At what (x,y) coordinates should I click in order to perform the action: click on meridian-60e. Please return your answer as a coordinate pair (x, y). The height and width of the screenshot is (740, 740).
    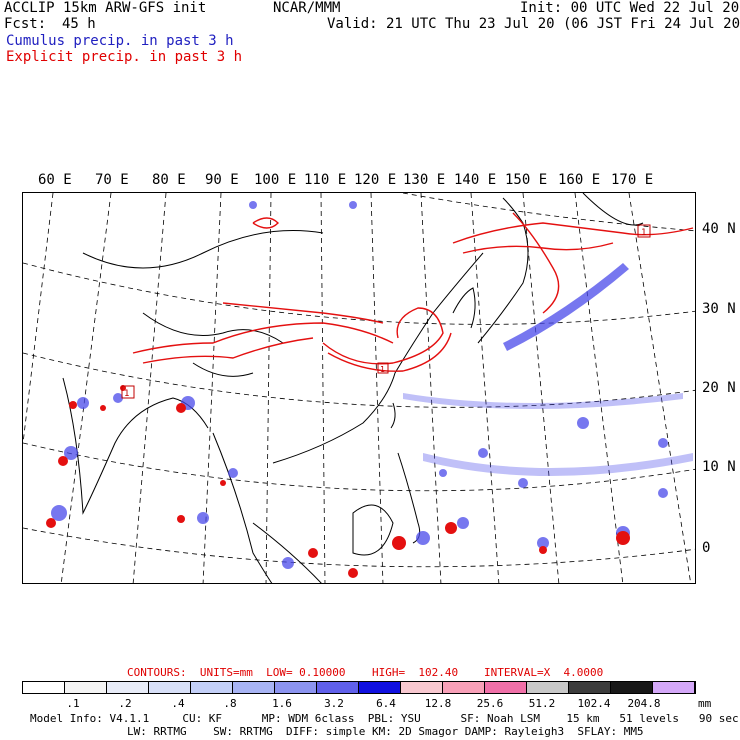
    Looking at the image, I should click on (38, 318).